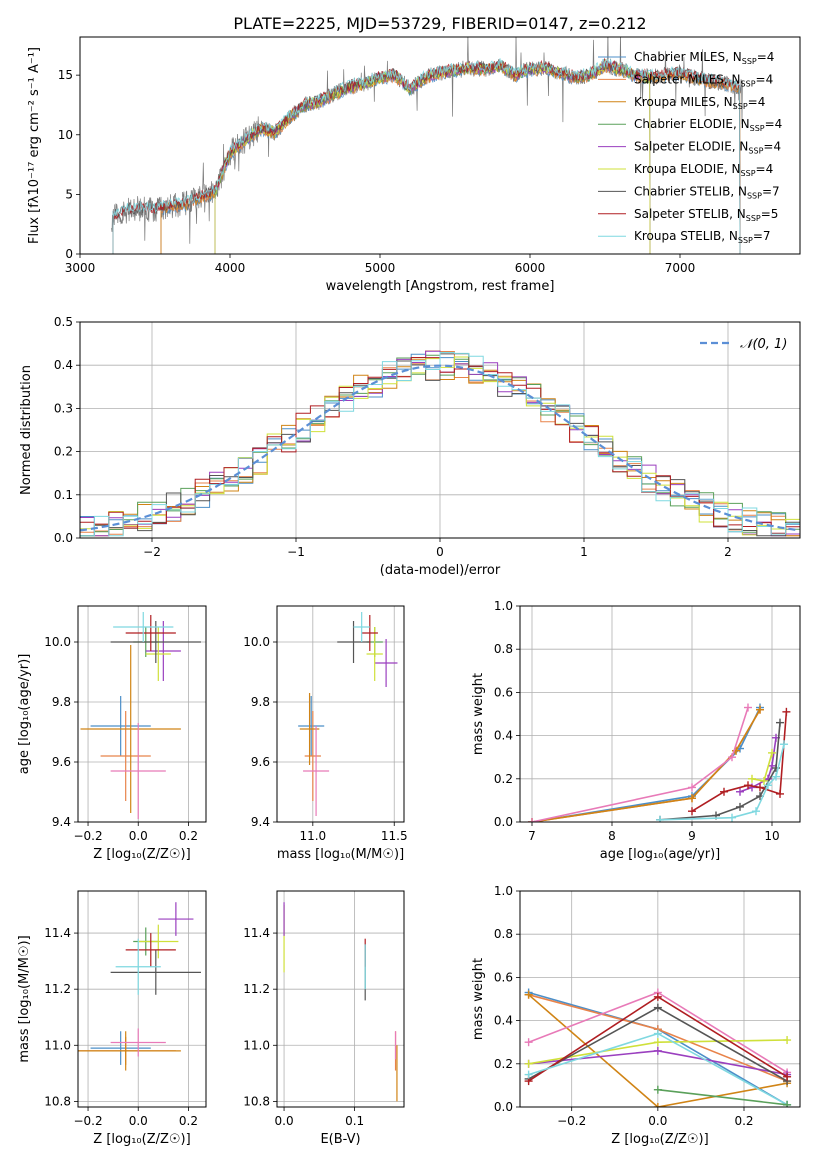  What do you see at coordinates (57, 933) in the screenshot?
I see `y-tick-label: 11.4` at bounding box center [57, 933].